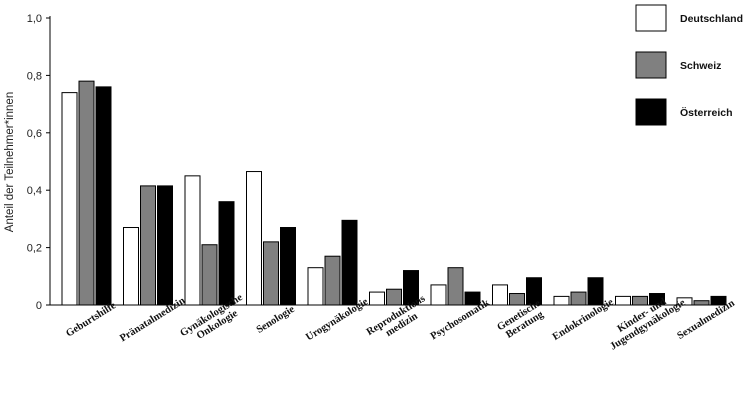  I want to click on legend-label: Schweiz, so click(700, 66).